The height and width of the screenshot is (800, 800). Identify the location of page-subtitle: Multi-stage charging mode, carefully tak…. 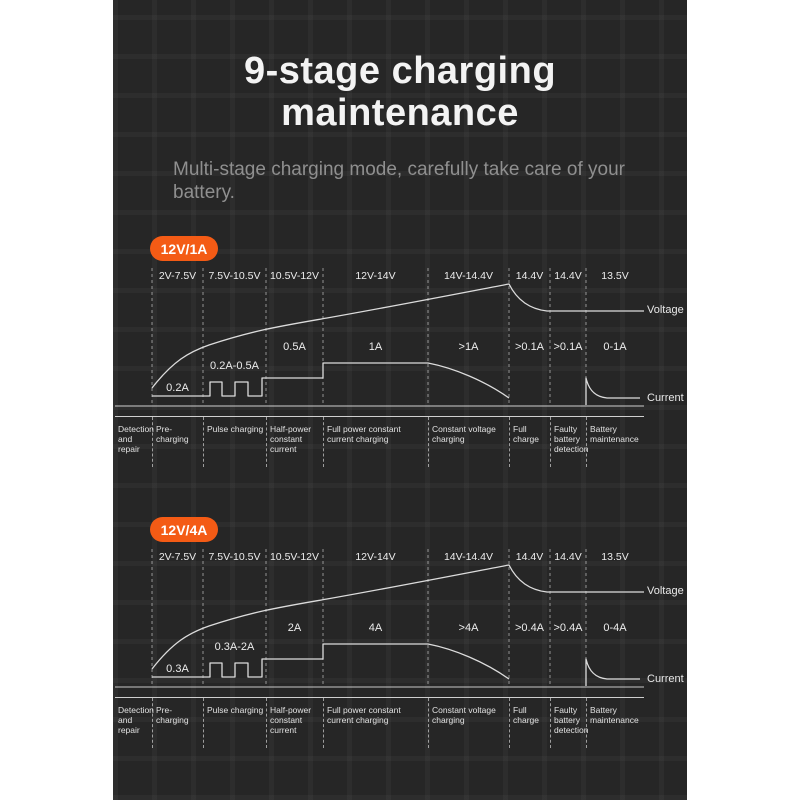
(399, 181).